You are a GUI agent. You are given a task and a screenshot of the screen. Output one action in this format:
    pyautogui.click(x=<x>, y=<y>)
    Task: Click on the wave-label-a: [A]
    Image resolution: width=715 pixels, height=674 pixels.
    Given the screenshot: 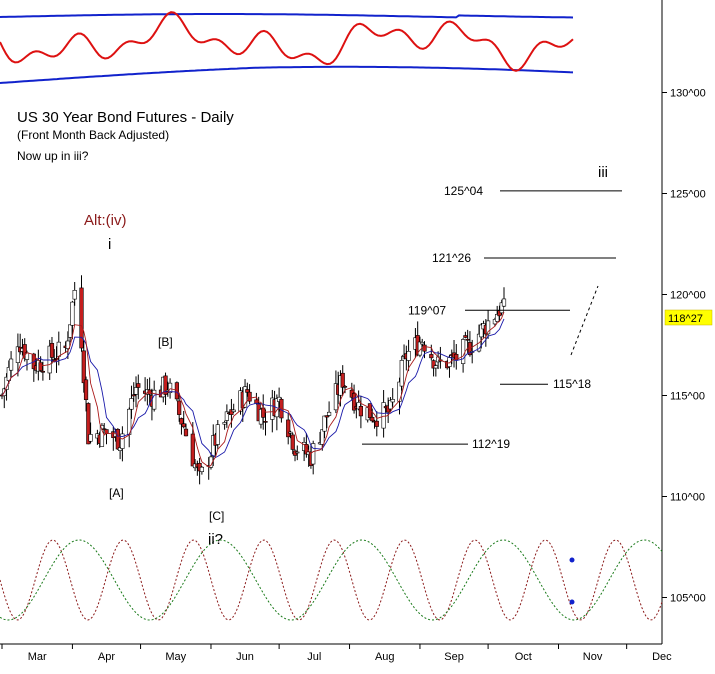 What is the action you would take?
    pyautogui.click(x=116, y=493)
    